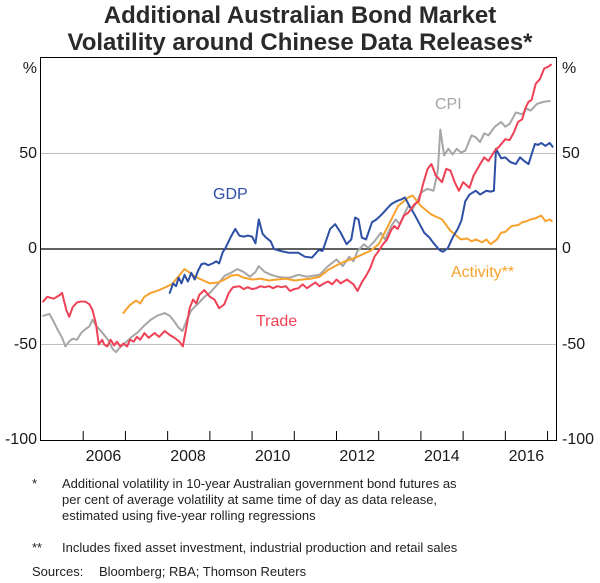 This screenshot has width=600, height=583. What do you see at coordinates (230, 194) in the screenshot?
I see `series-label-gdp: GDP` at bounding box center [230, 194].